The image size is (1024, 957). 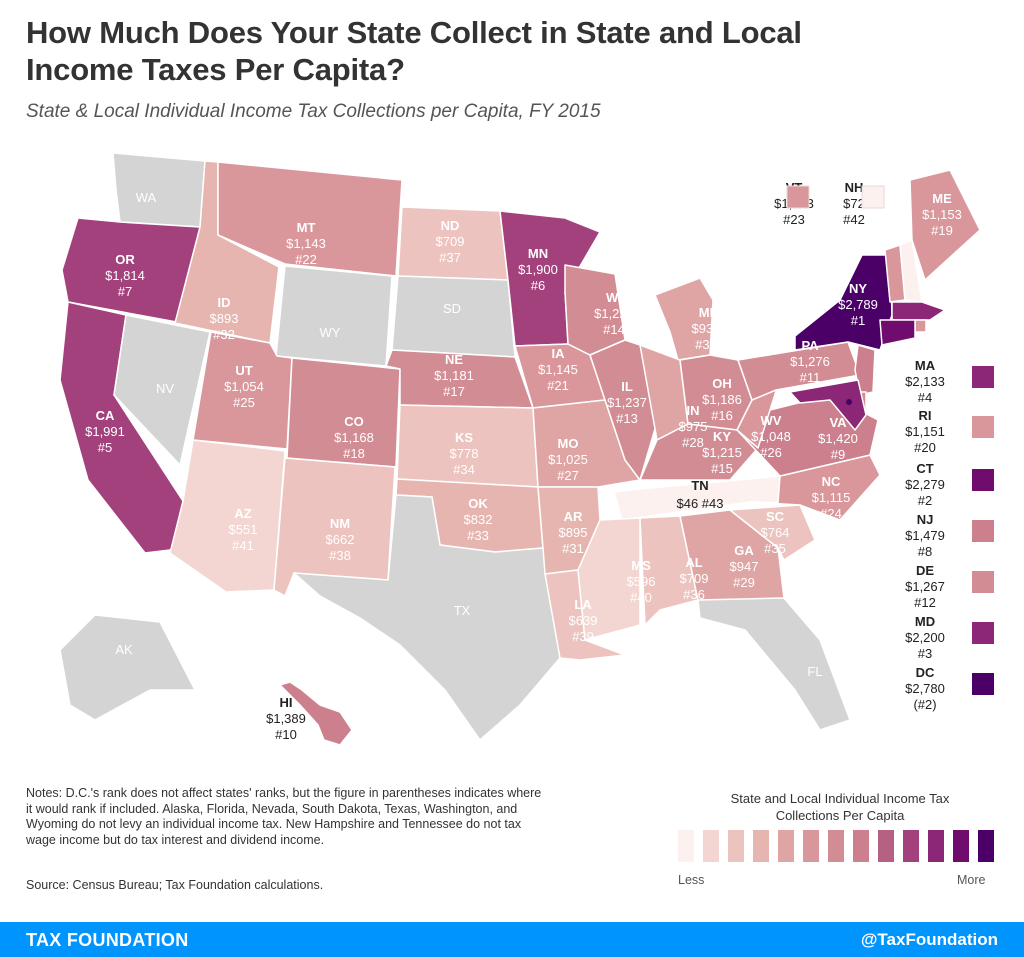 I want to click on rank-or: #7, so click(x=125, y=291).